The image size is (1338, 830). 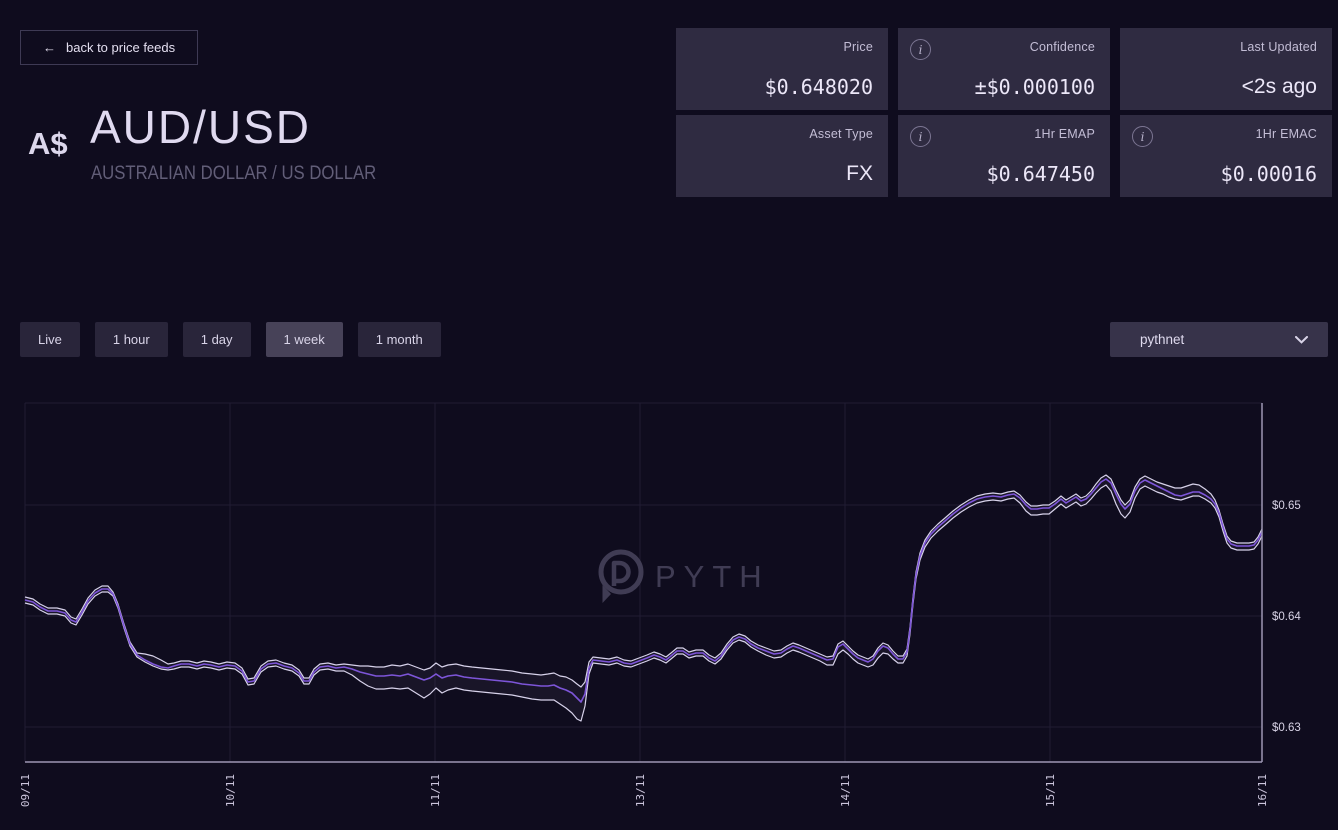 I want to click on stat-value: FX, so click(x=859, y=173).